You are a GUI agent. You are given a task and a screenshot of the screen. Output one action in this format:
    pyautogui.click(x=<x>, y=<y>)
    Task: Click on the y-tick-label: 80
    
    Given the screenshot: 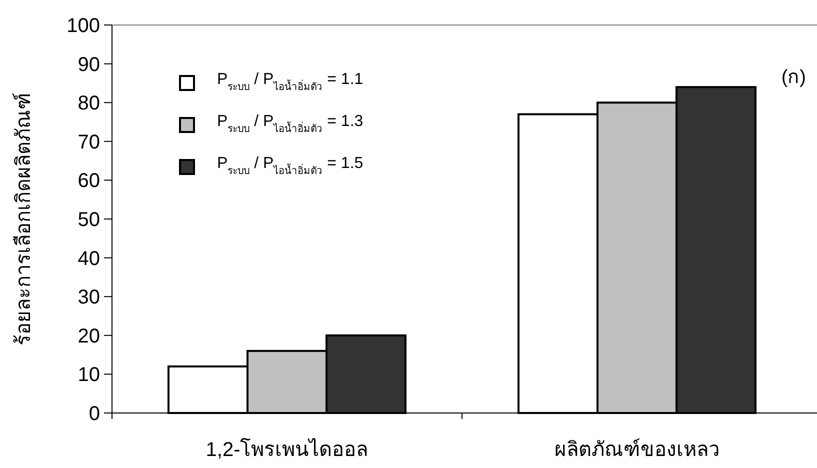 What is the action you would take?
    pyautogui.click(x=89, y=103)
    